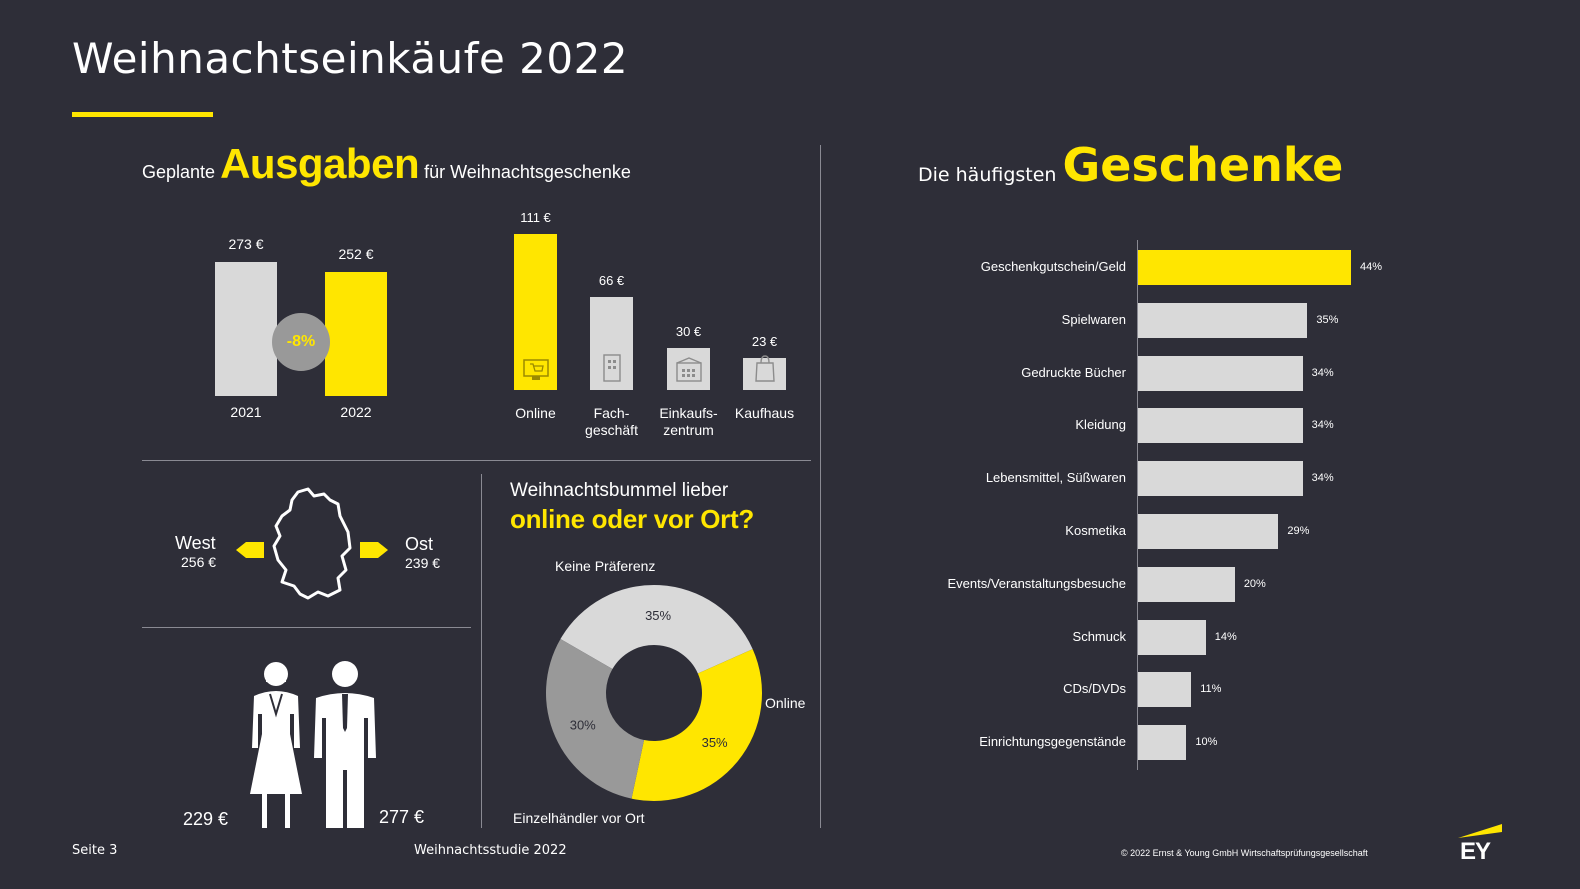  Describe the element at coordinates (1055, 478) in the screenshot. I see `gift-label: Lebensmittel, Süßwaren` at that location.